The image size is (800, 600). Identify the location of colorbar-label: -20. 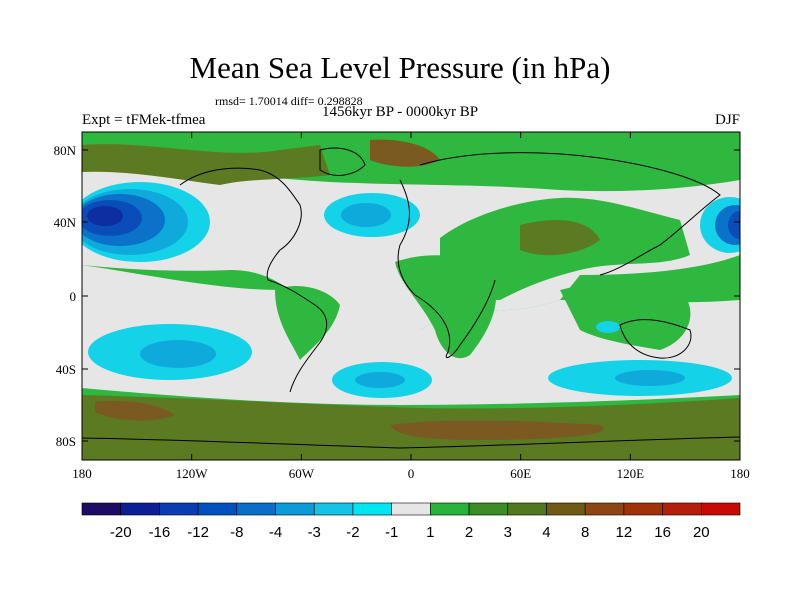
(121, 532).